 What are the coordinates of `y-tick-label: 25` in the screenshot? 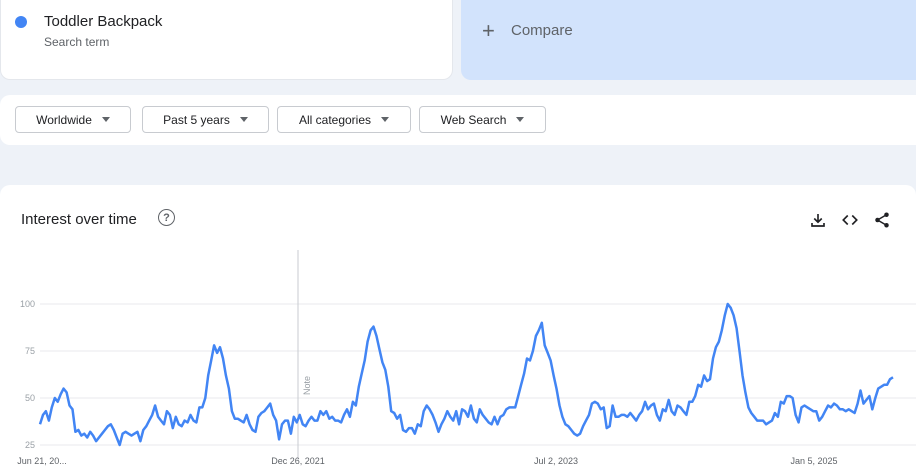 It's located at (30, 445).